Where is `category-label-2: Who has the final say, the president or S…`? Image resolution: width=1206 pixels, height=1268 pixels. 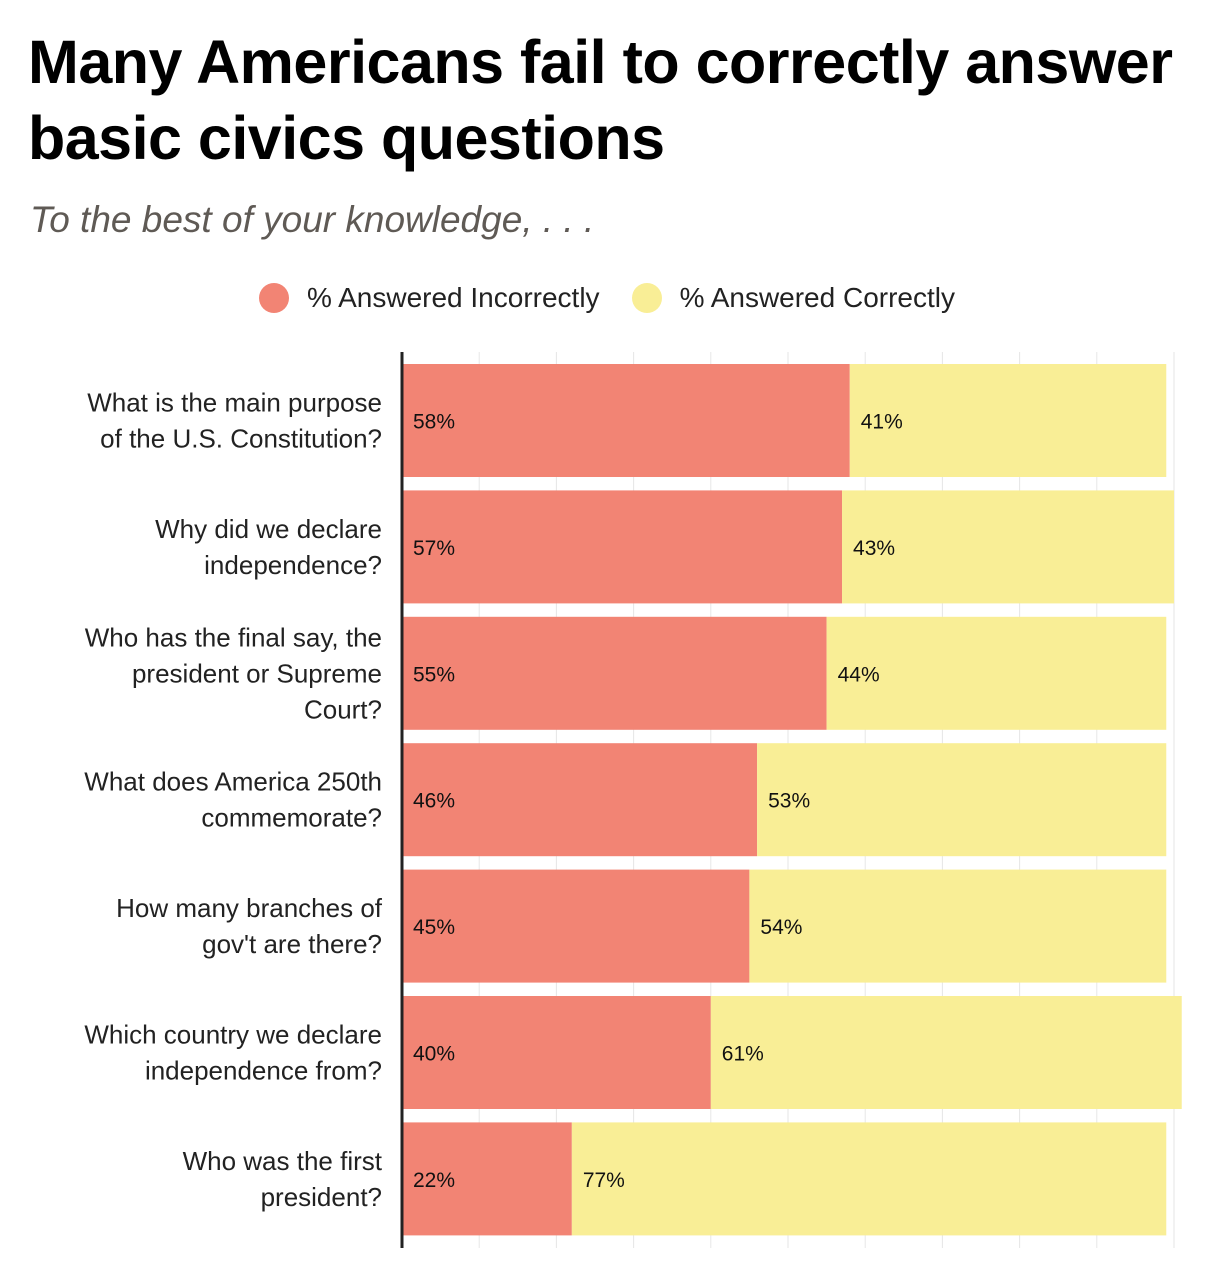 category-label-2: Who has the final say, the president or S… is located at coordinates (233, 673).